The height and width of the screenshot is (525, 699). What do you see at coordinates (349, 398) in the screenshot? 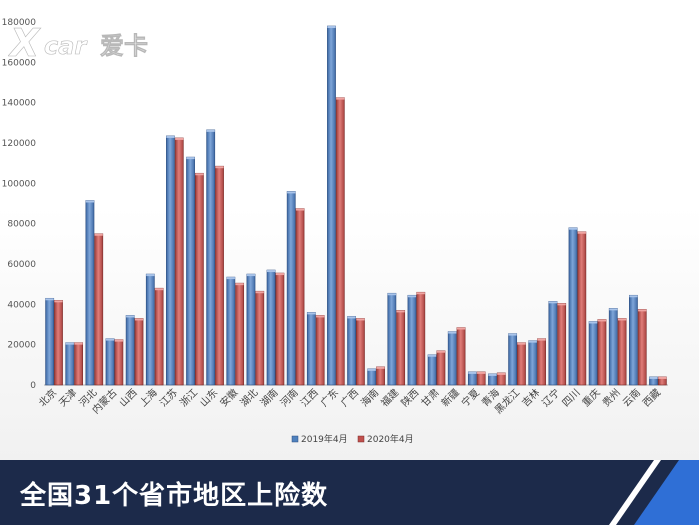
I see `category-label: 广西` at bounding box center [349, 398].